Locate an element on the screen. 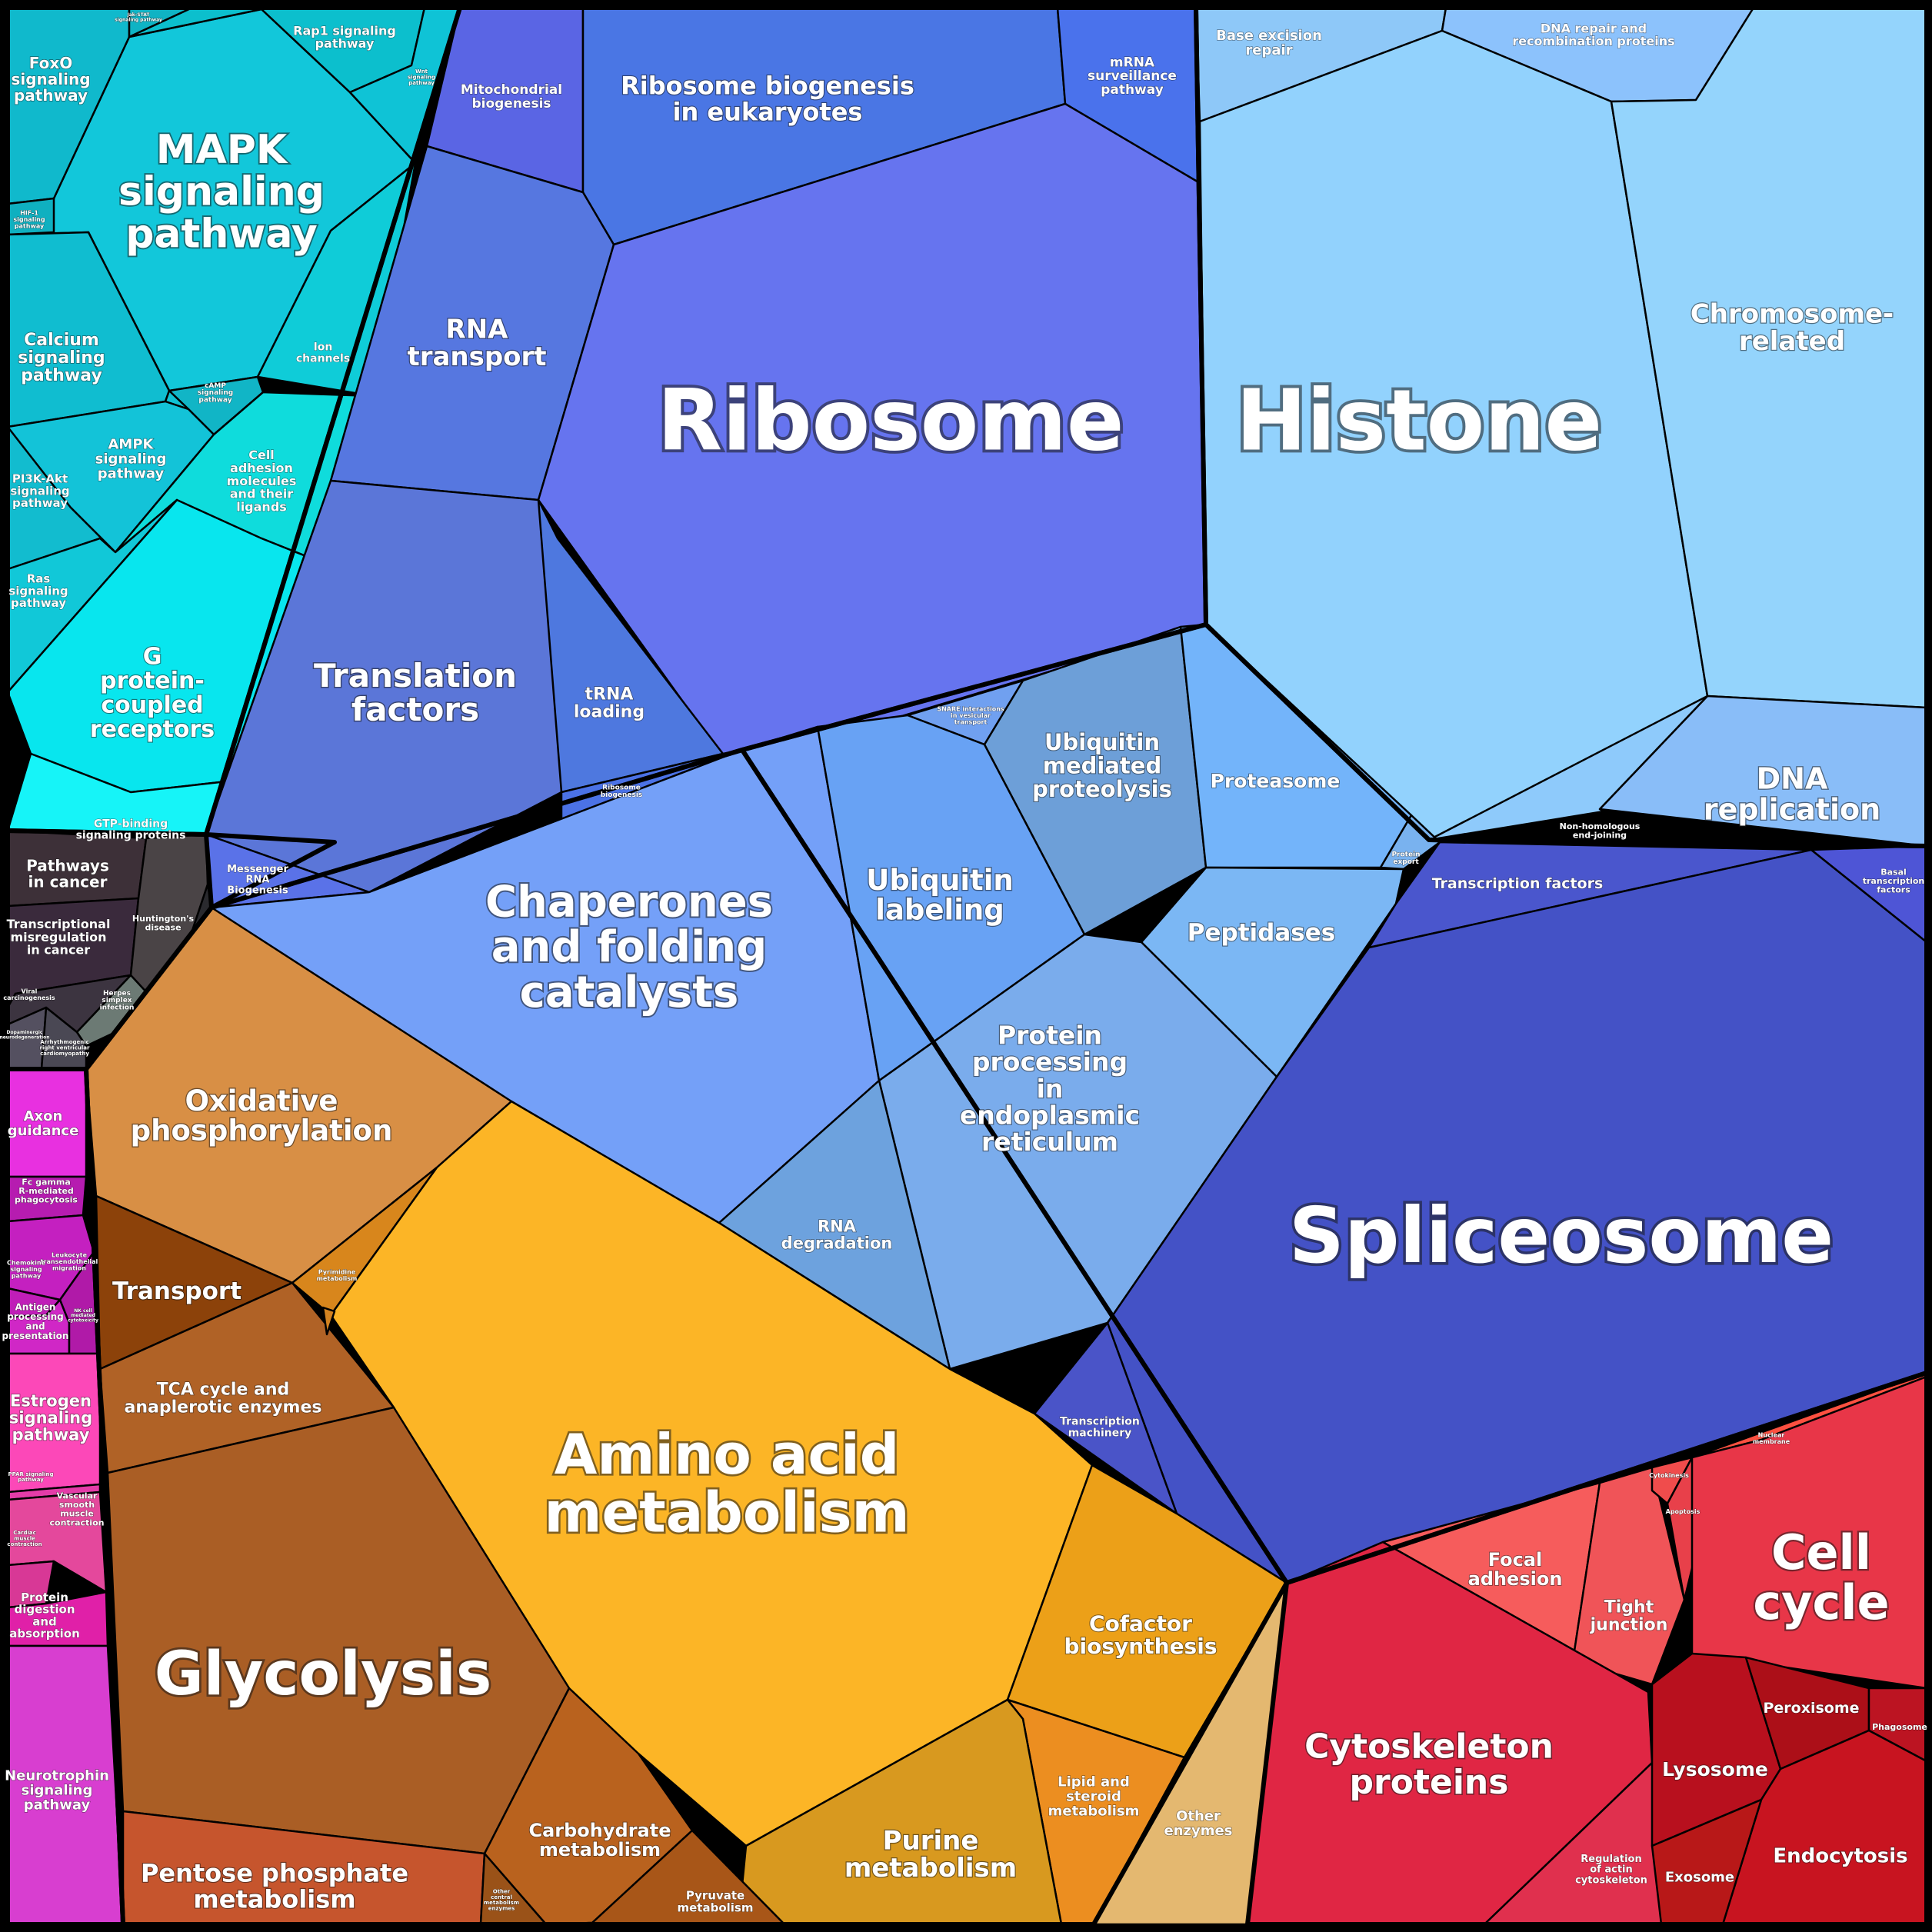 The image size is (1932, 1932). label-line: channels is located at coordinates (323, 358).